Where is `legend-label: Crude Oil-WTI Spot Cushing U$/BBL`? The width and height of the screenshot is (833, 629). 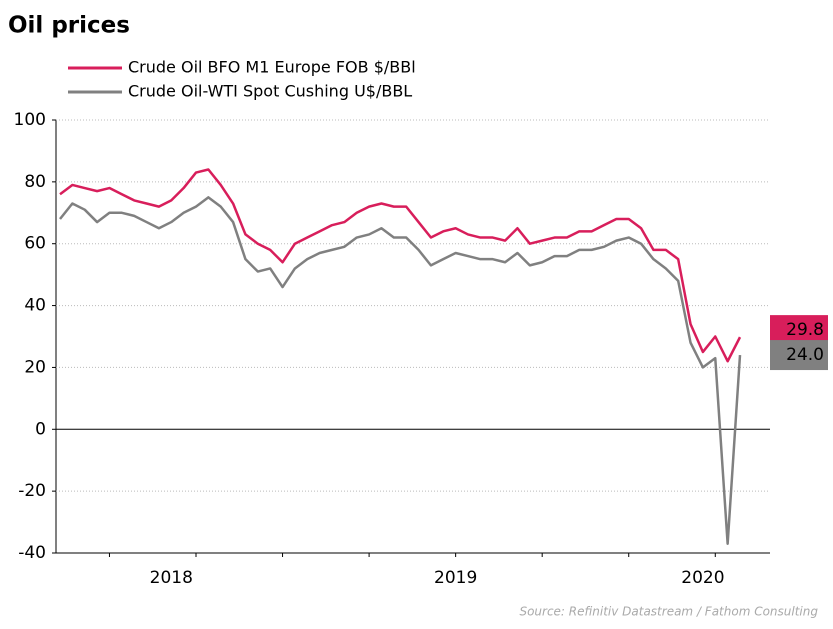
legend-label: Crude Oil-WTI Spot Cushing U$/BBL is located at coordinates (270, 91).